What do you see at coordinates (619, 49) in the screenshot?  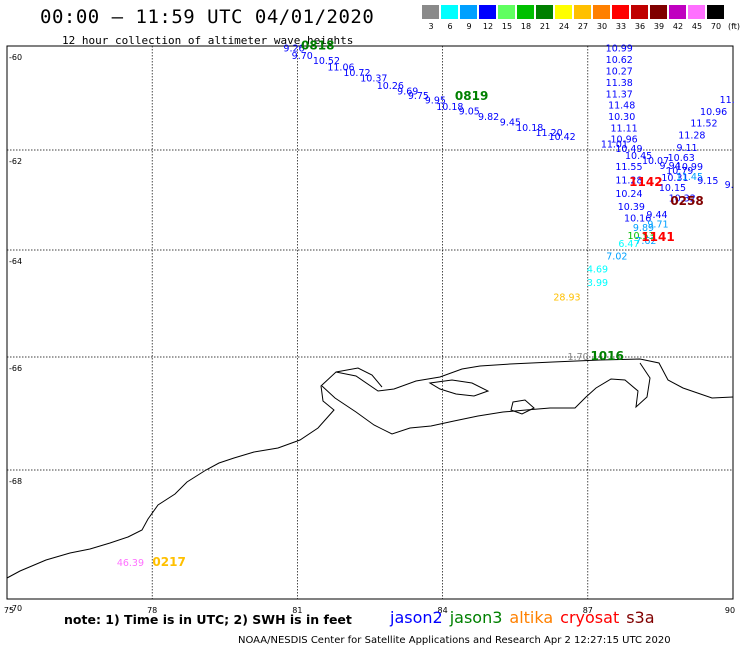 I see `wave-height-label: 10.99` at bounding box center [619, 49].